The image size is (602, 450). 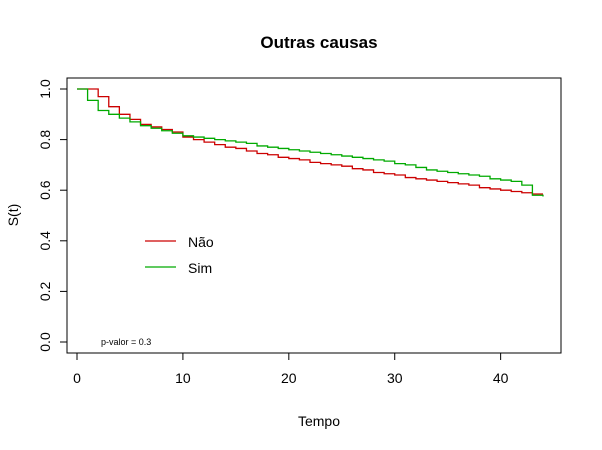 I want to click on x-tick-label: 10, so click(x=183, y=378).